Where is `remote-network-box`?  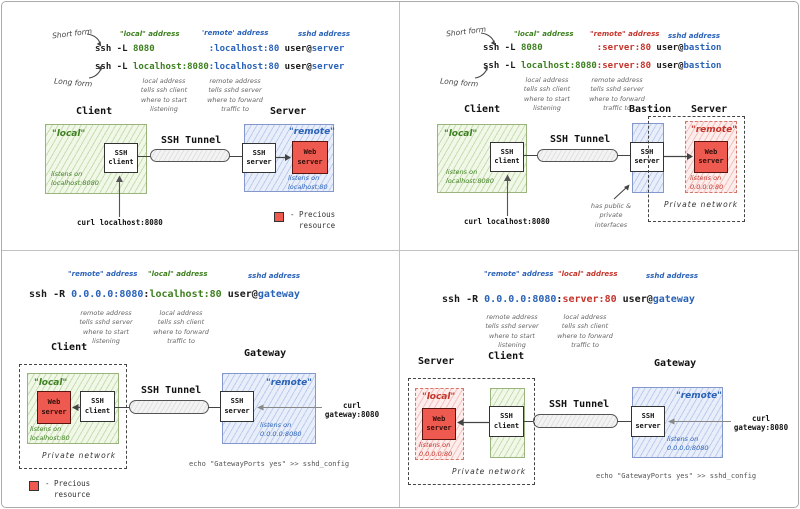
remote-network-box is located at coordinates (711, 157).